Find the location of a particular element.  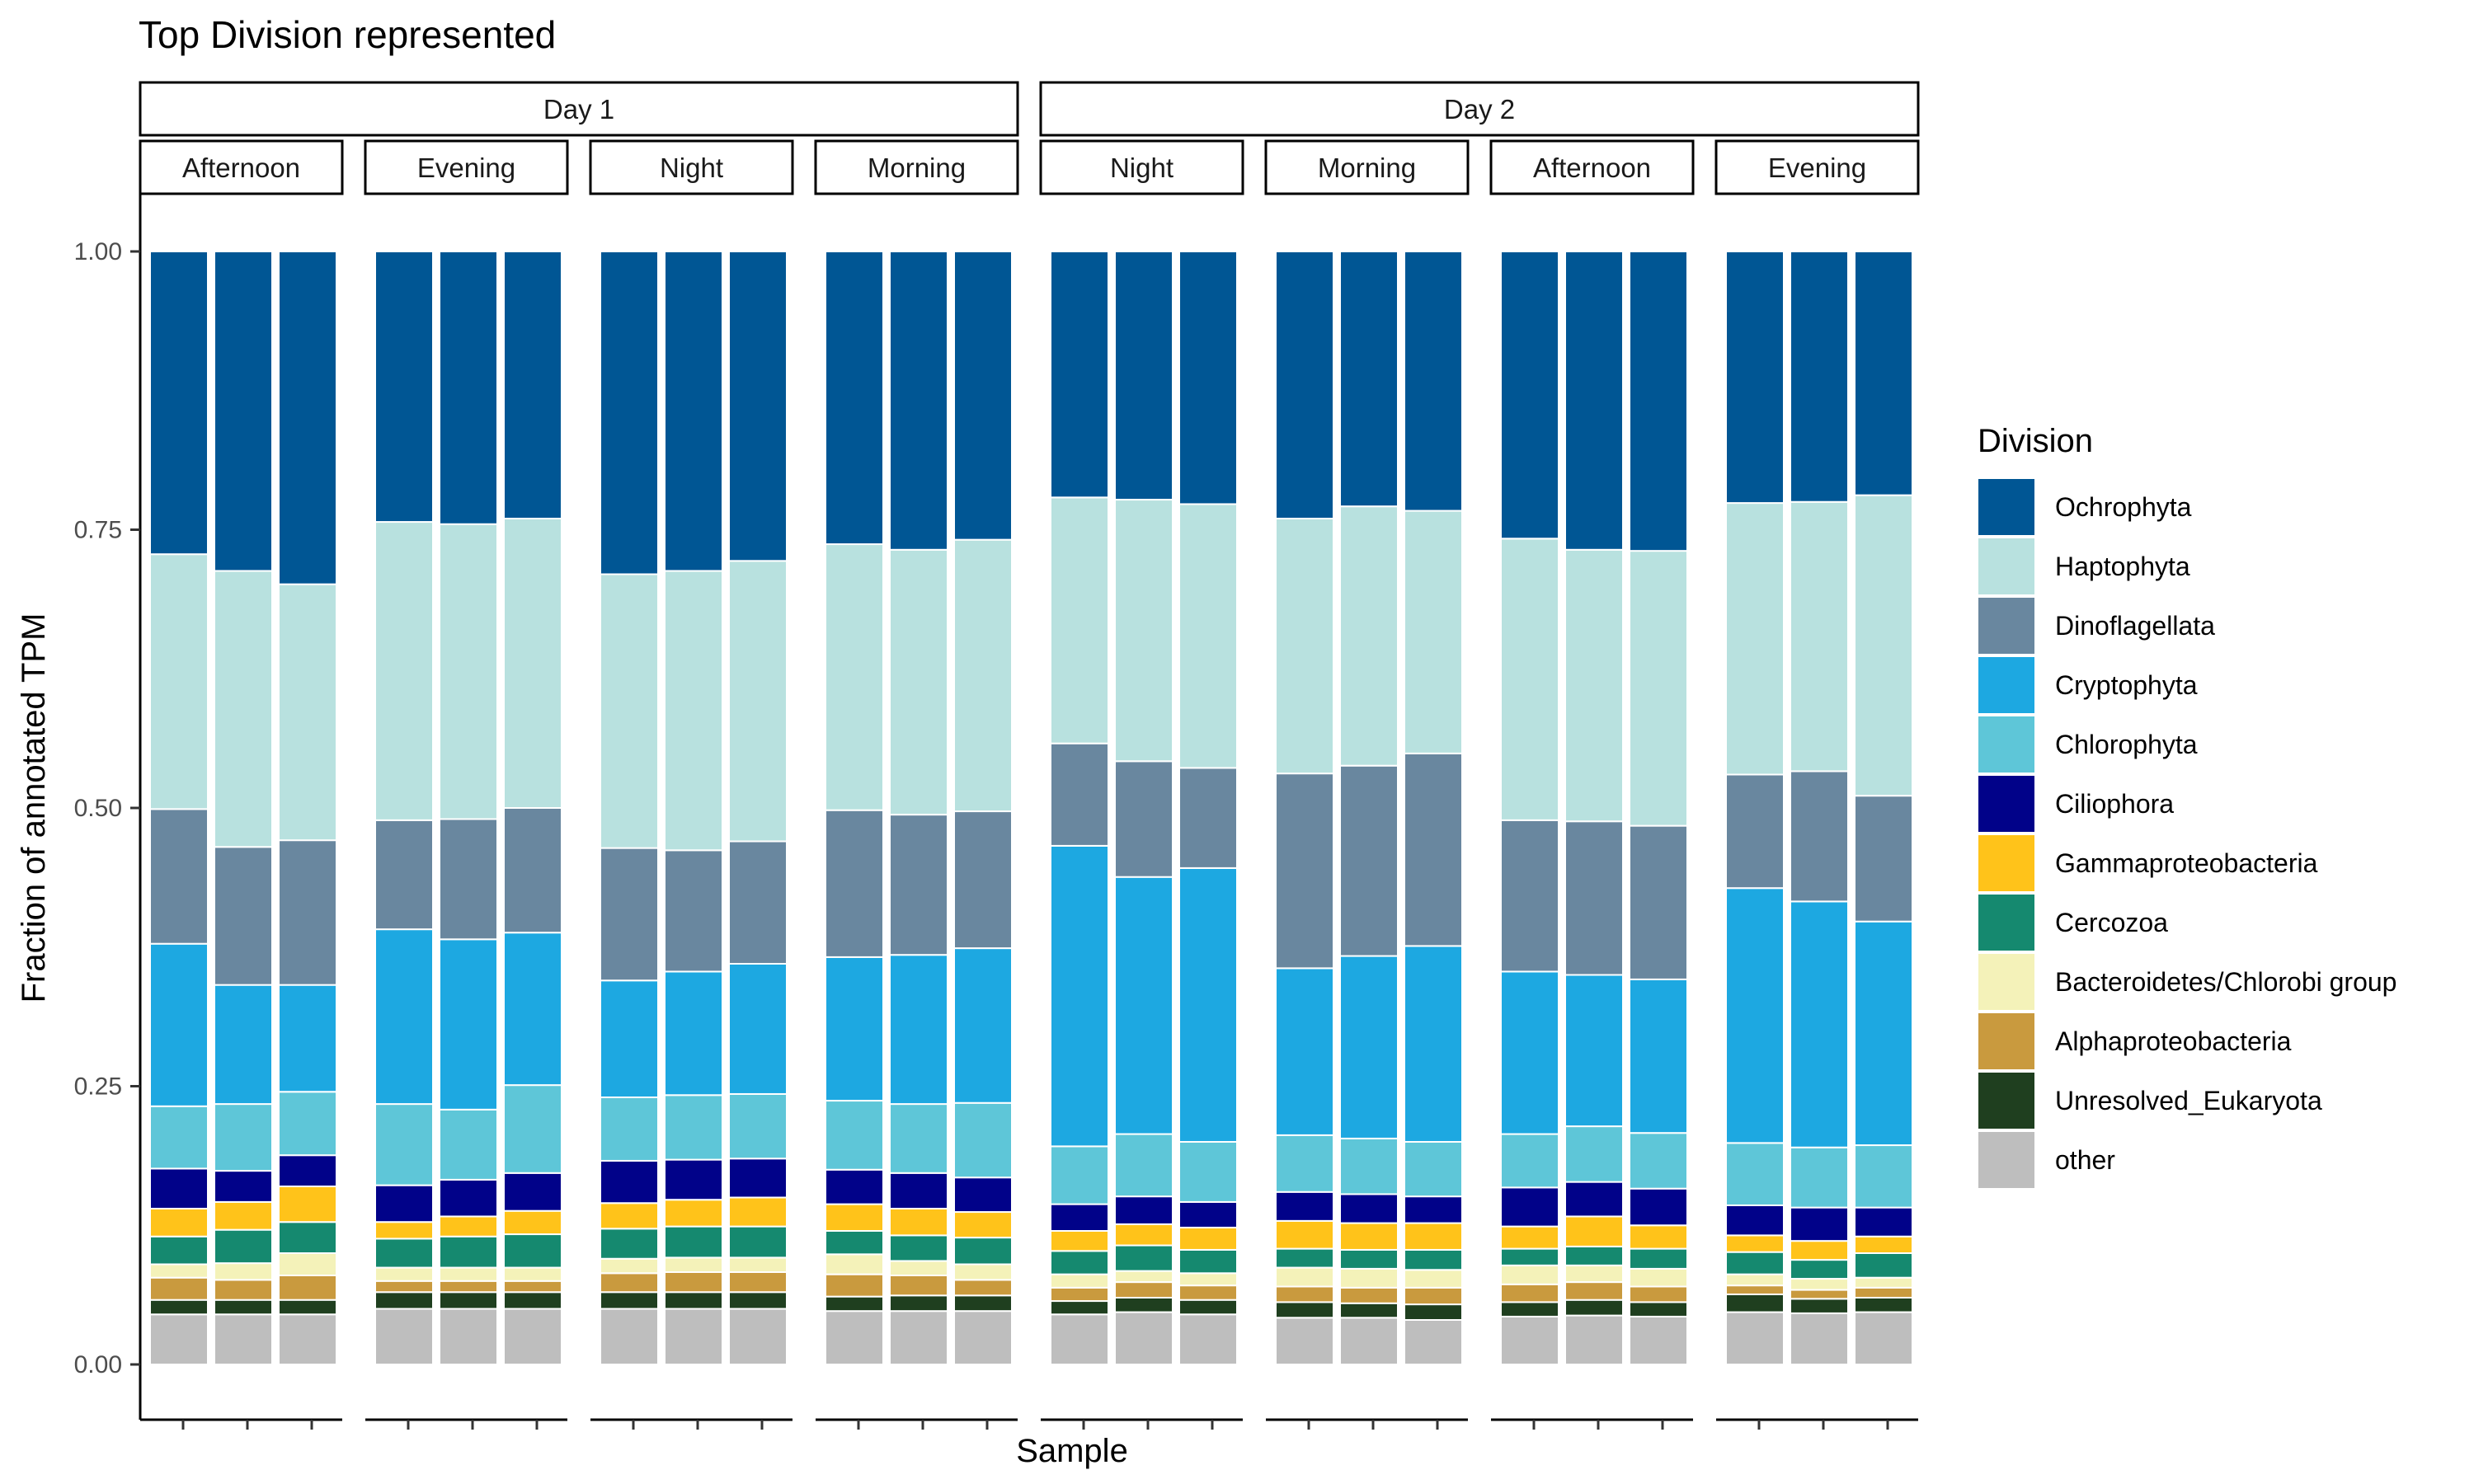

legend-label: Chlorophyta is located at coordinates (2126, 744).